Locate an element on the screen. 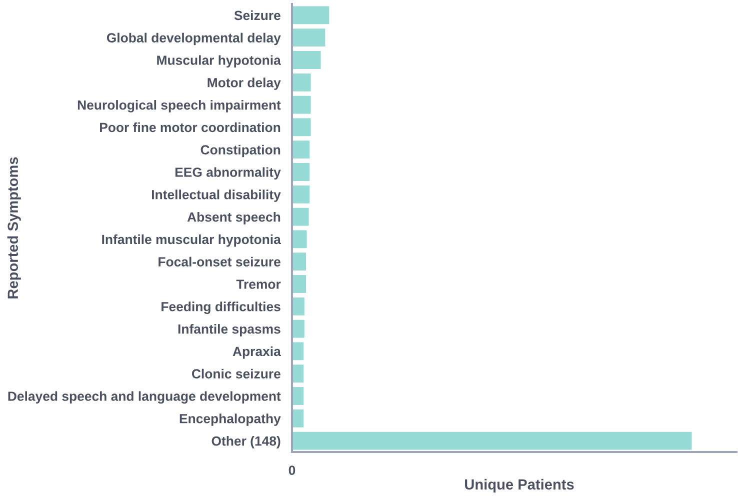 The image size is (738, 497). y-tick-label: Absent speech is located at coordinates (233, 218).